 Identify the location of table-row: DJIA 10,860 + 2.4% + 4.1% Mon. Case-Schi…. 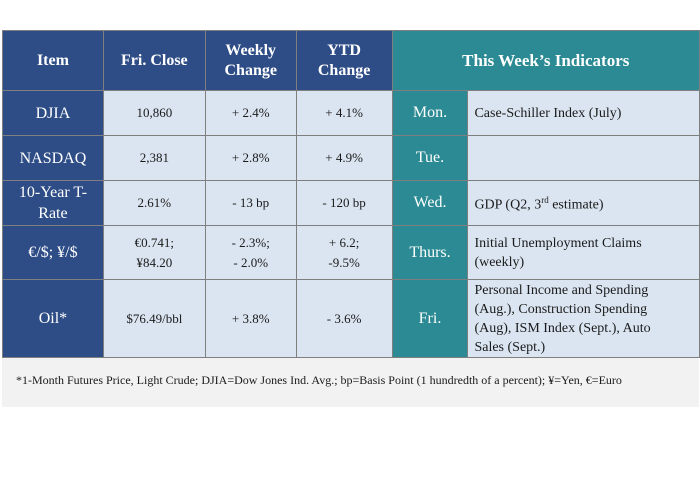
(351, 113).